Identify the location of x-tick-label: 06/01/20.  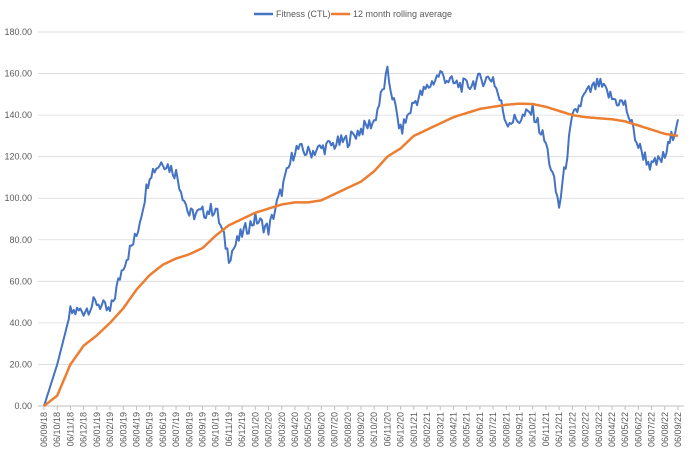
(255, 429).